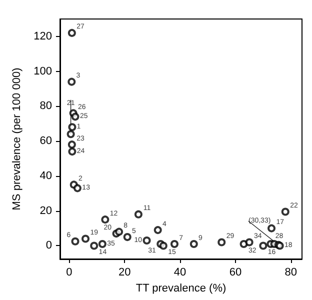  I want to click on x-axis-title: TT prevalence (%), so click(181, 288).